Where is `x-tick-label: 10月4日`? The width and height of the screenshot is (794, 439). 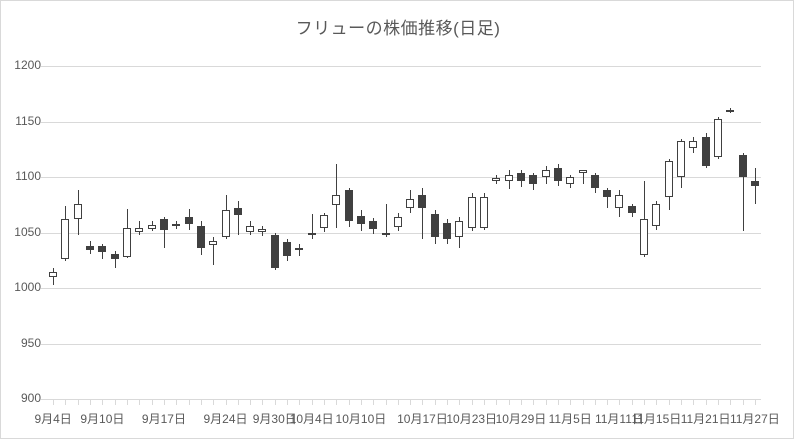
x-tick-label: 10月4日 is located at coordinates (311, 419).